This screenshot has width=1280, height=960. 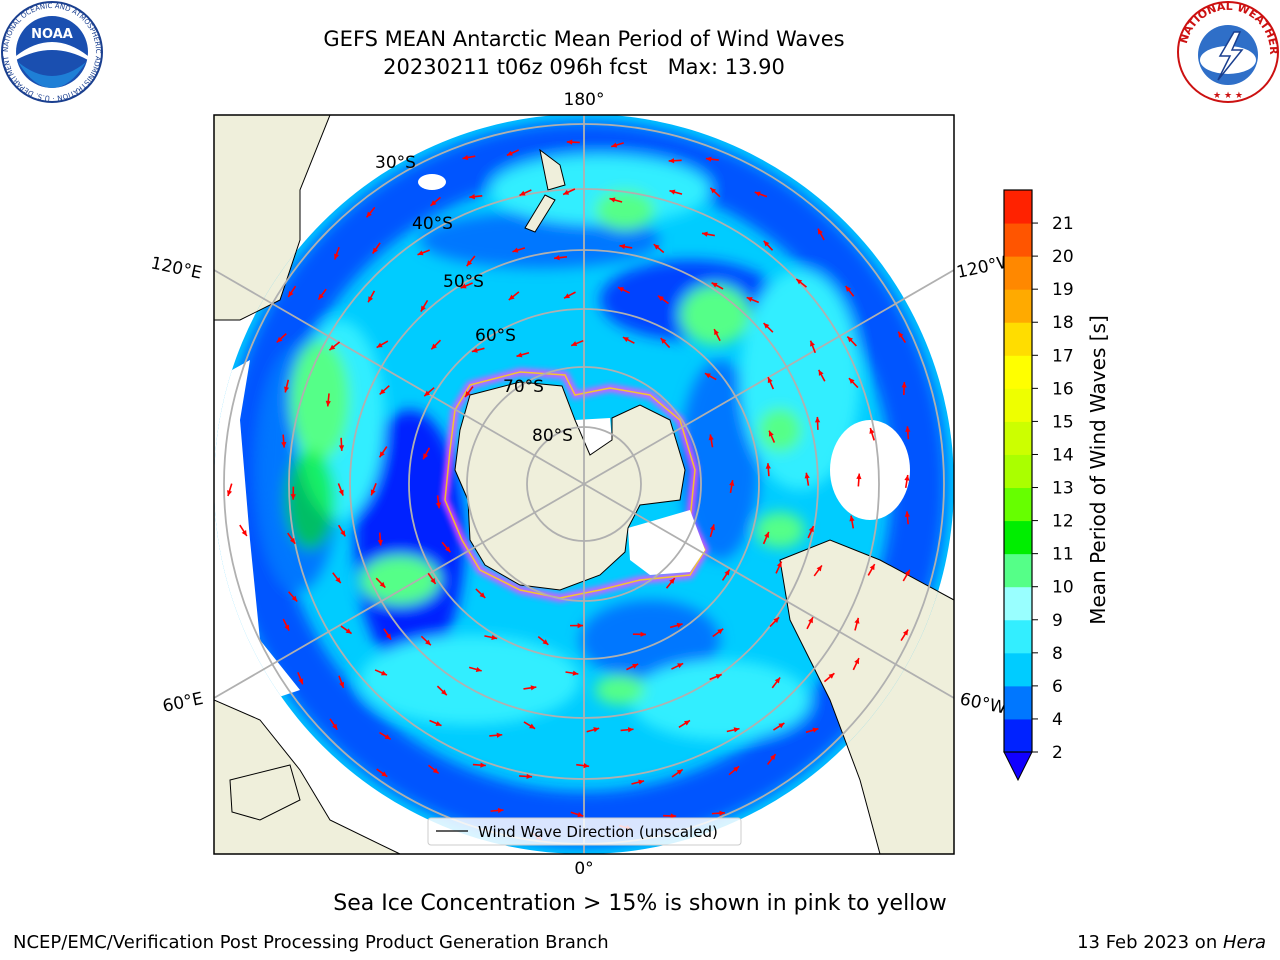 What do you see at coordinates (1063, 422) in the screenshot?
I see `colorbar-tick-label: 15` at bounding box center [1063, 422].